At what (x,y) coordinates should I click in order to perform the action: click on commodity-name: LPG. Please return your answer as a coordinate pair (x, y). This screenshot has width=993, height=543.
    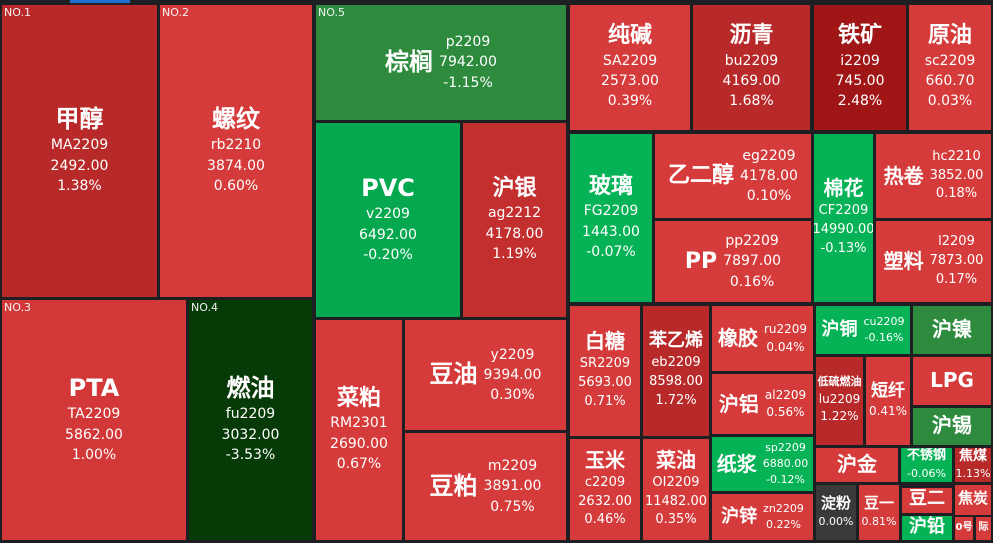
    Looking at the image, I should click on (952, 379).